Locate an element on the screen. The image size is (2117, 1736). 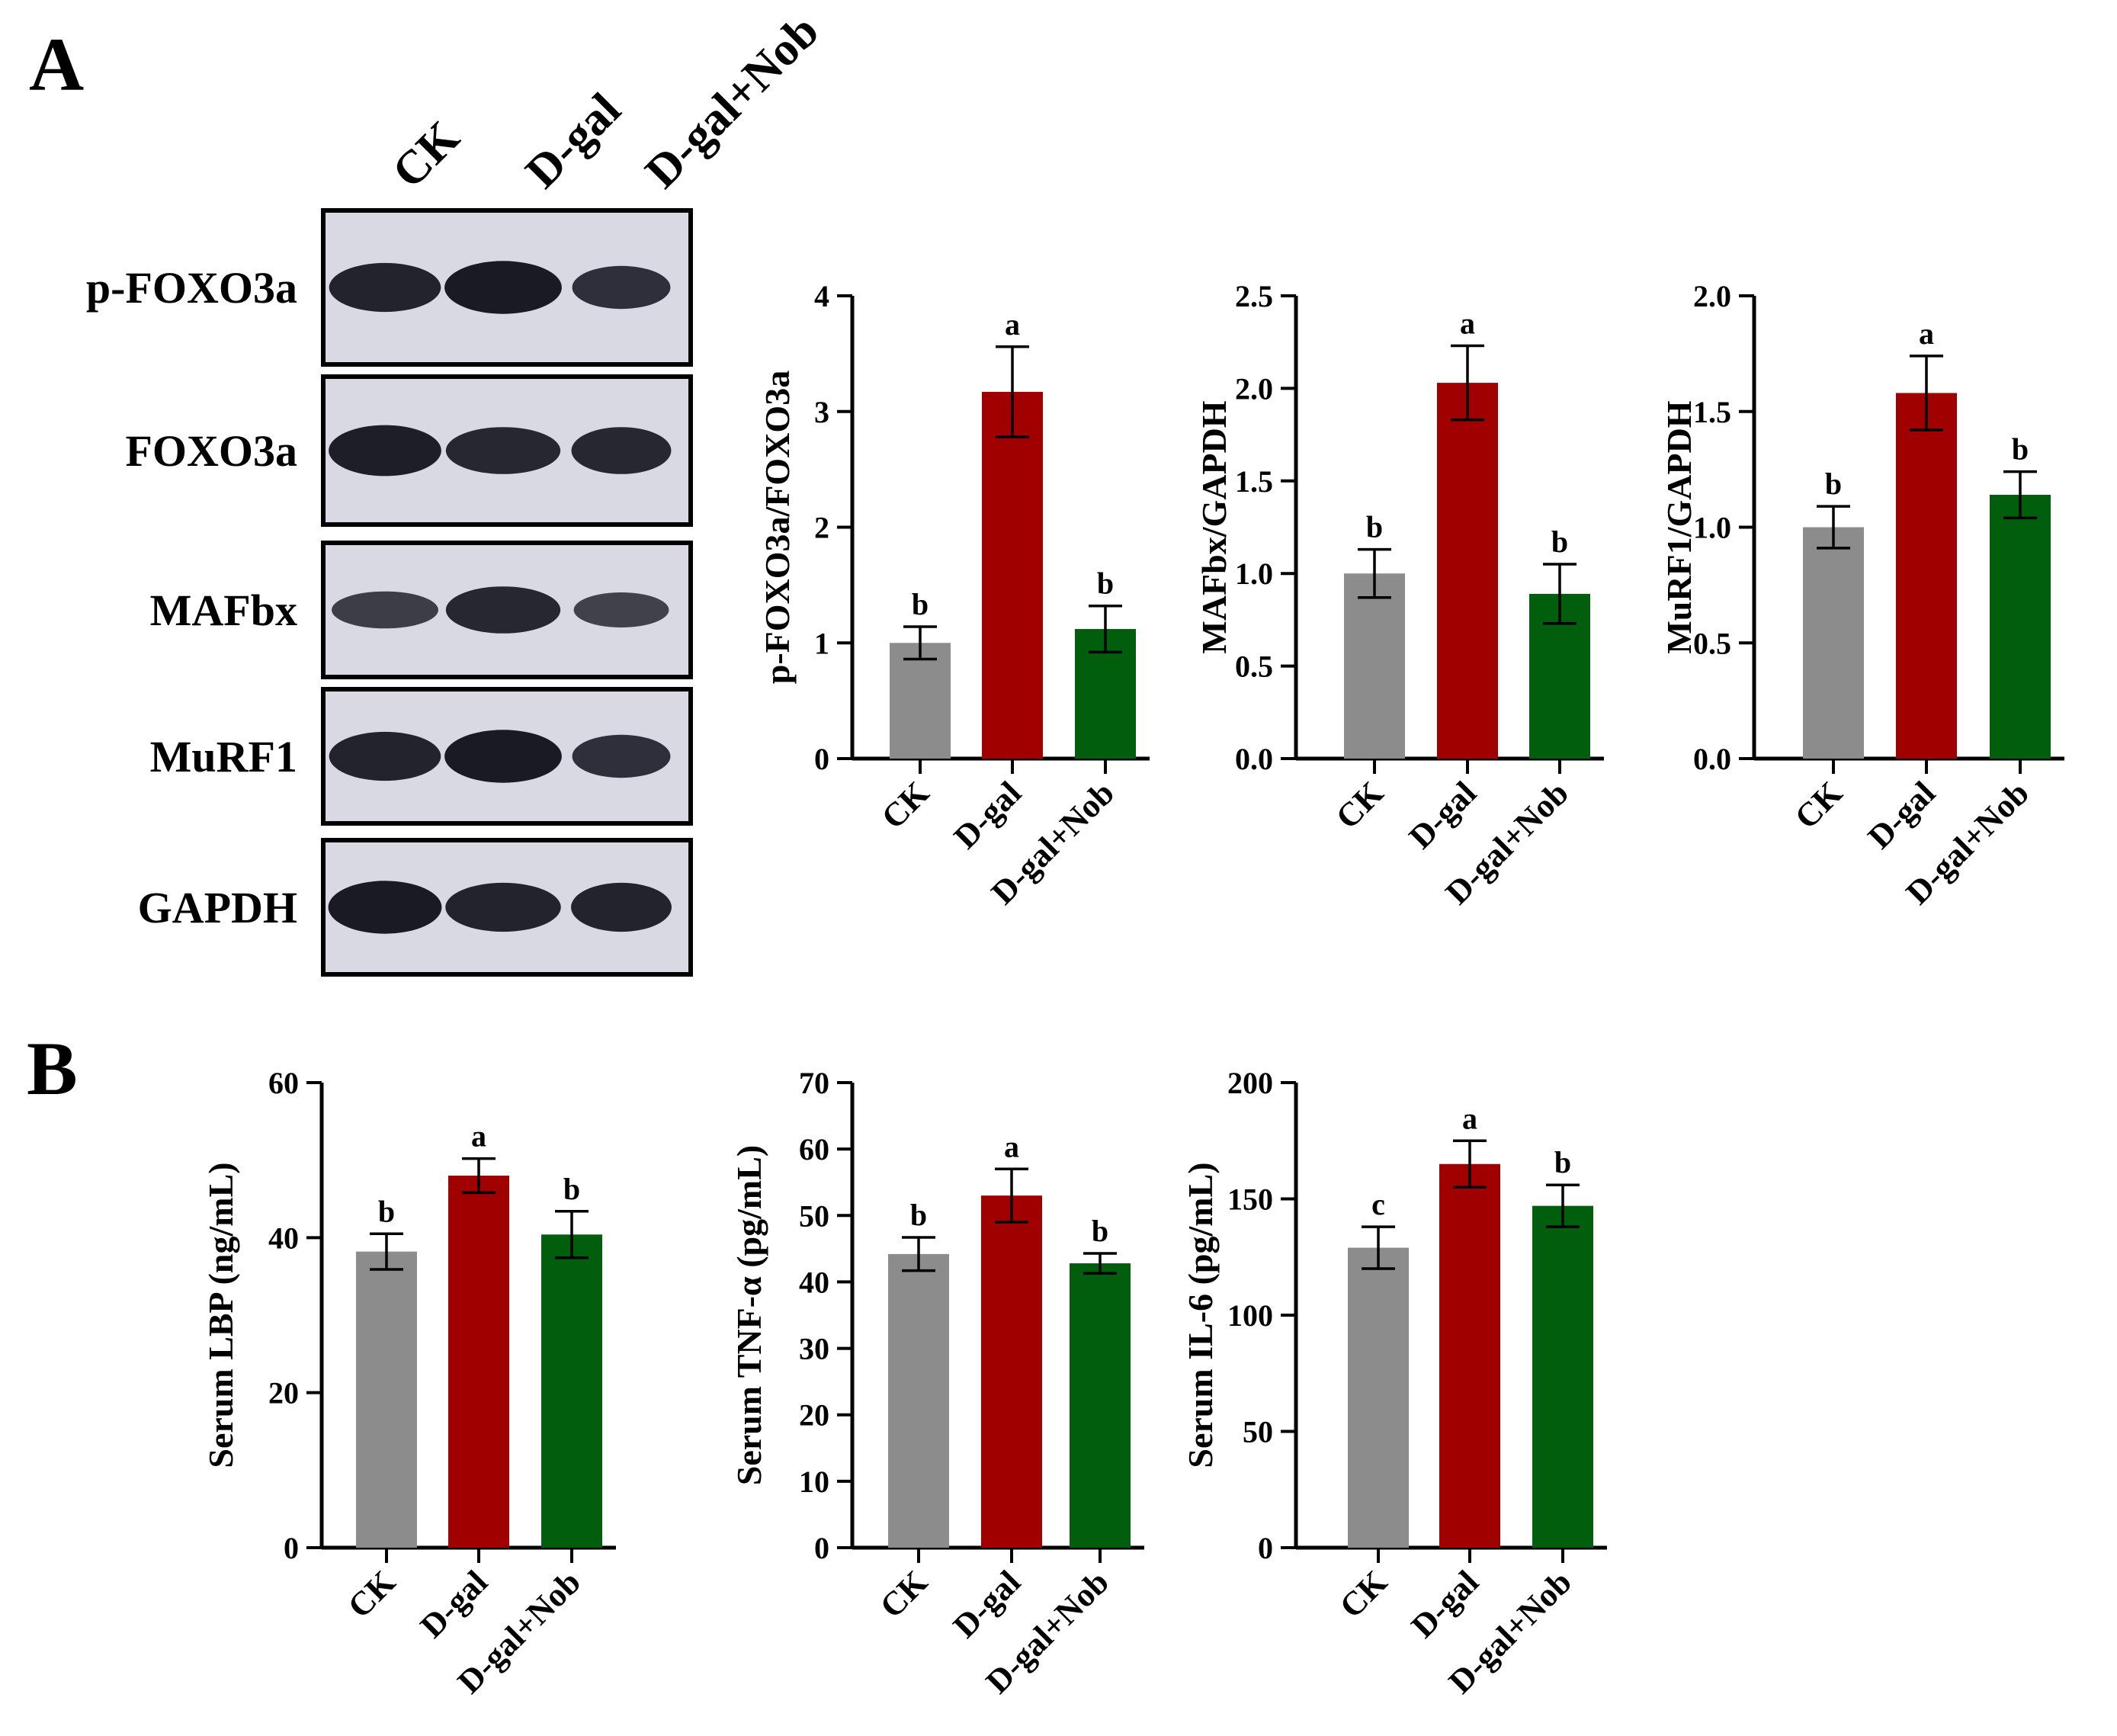
lane-label-ck: CK is located at coordinates (426, 154).